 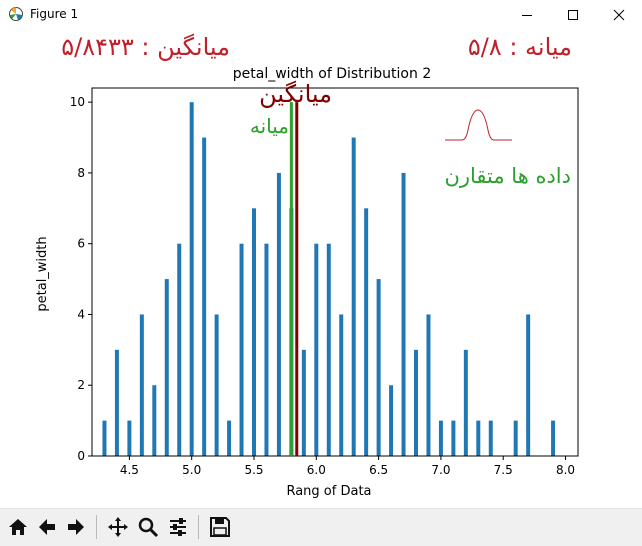 I want to click on matplotlib-app-icon, so click(x=16, y=14).